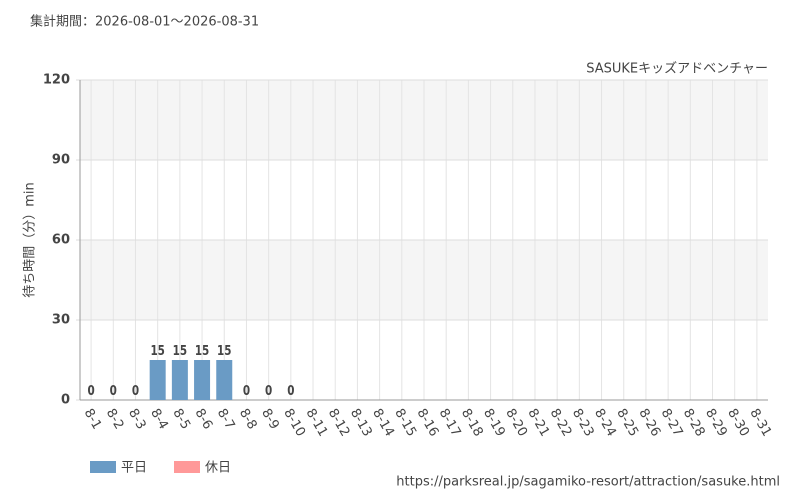  Describe the element at coordinates (30, 240) in the screenshot. I see `y-axis-label: 待ち時間（分）min` at that location.